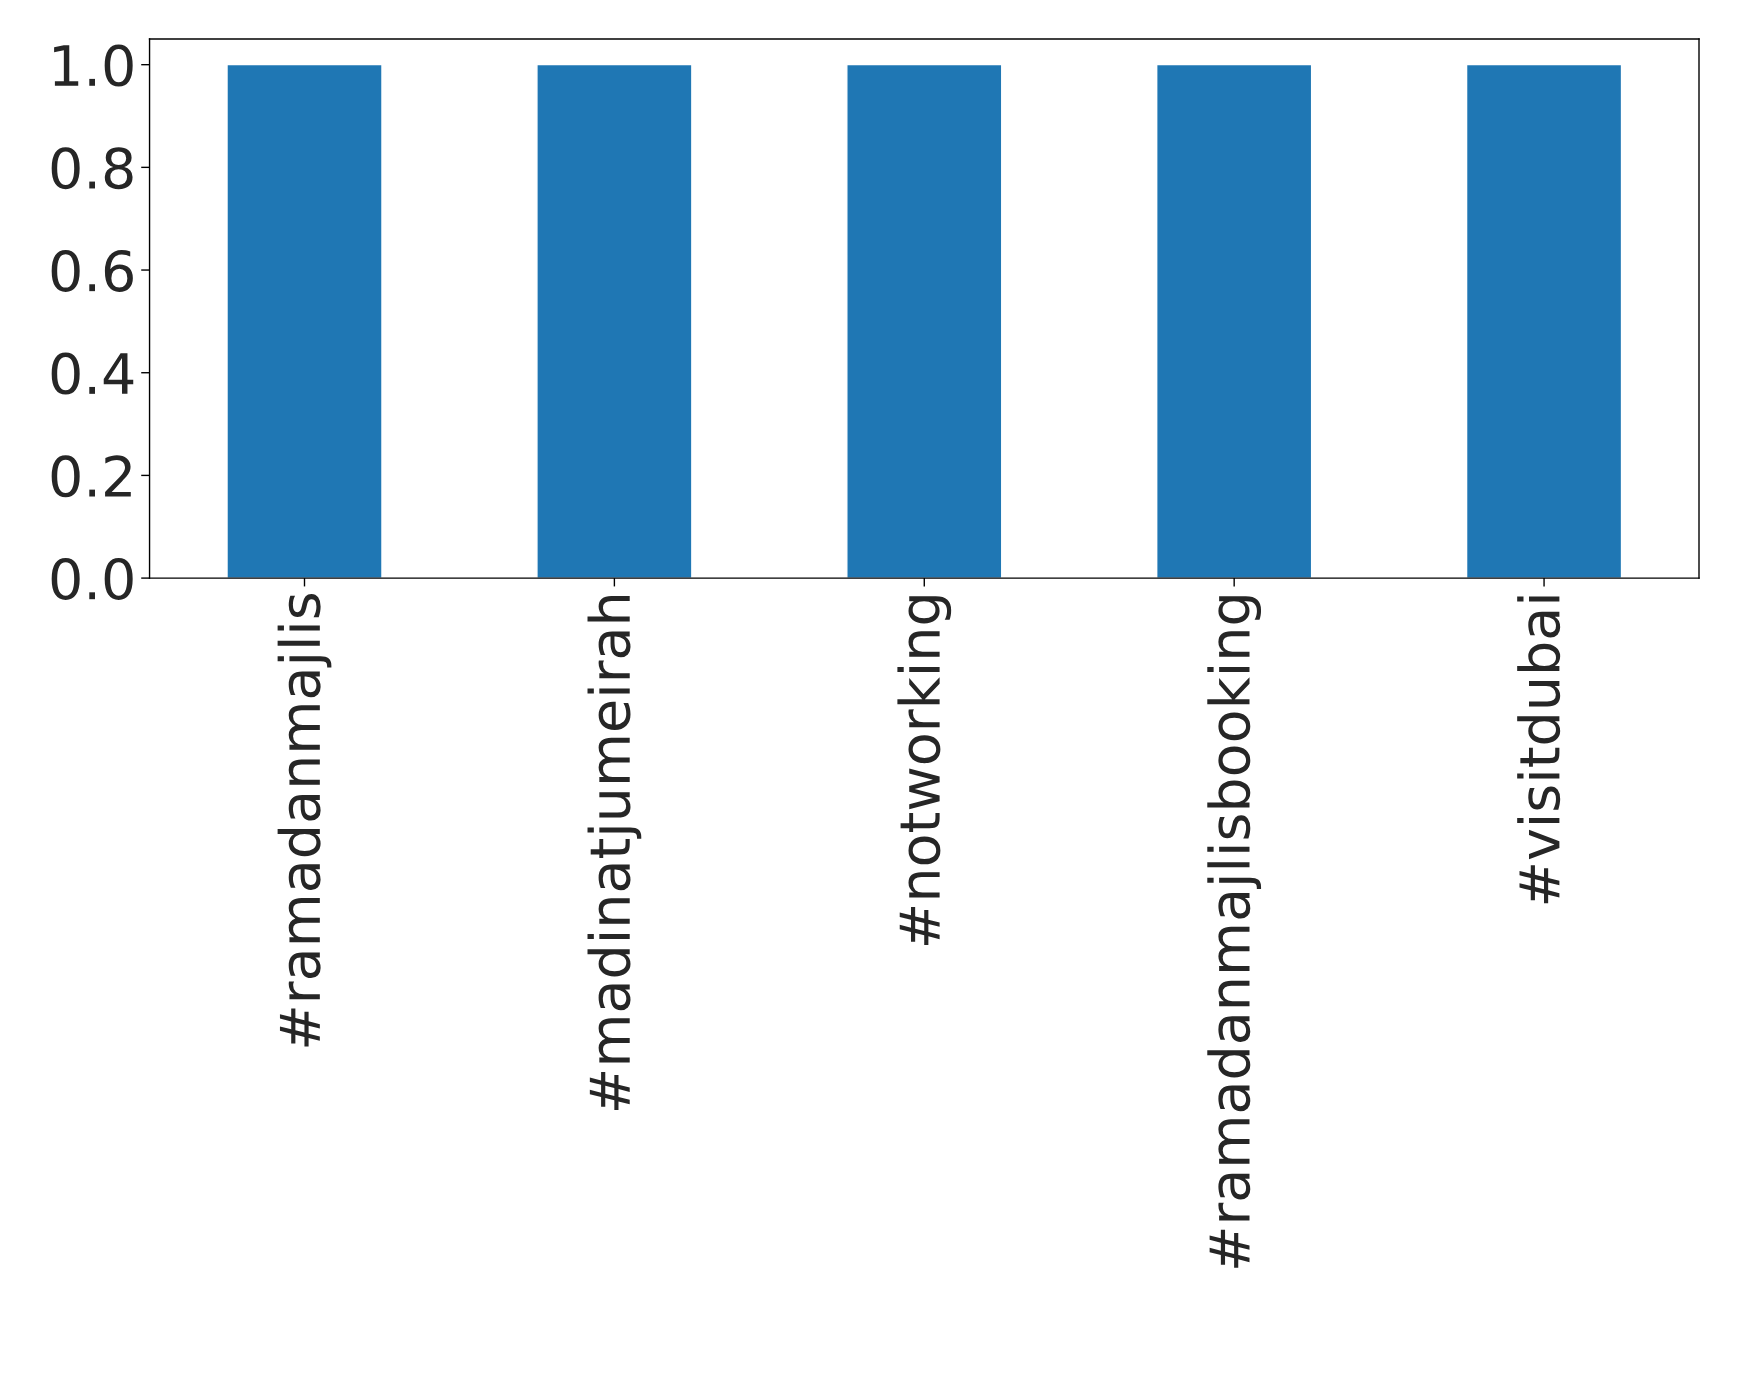 The width and height of the screenshot is (1739, 1393). What do you see at coordinates (92, 578) in the screenshot?
I see `y-tick-label: 0.0` at bounding box center [92, 578].